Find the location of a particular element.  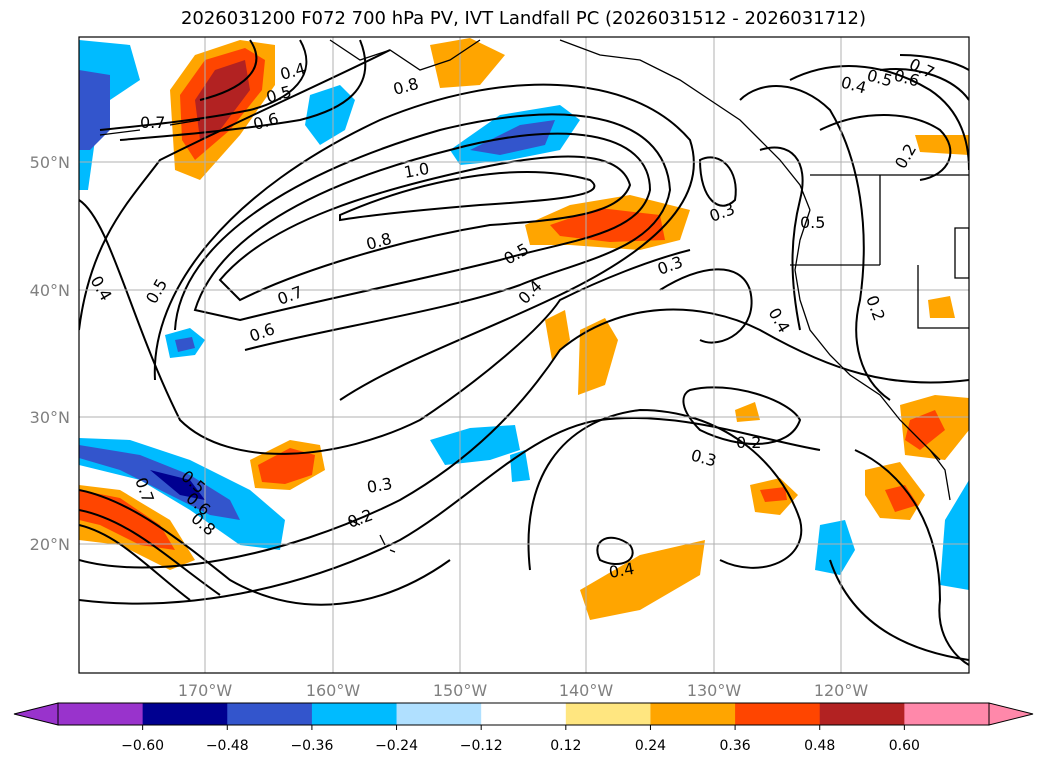

colorbar-frame is located at coordinates (523, 714).